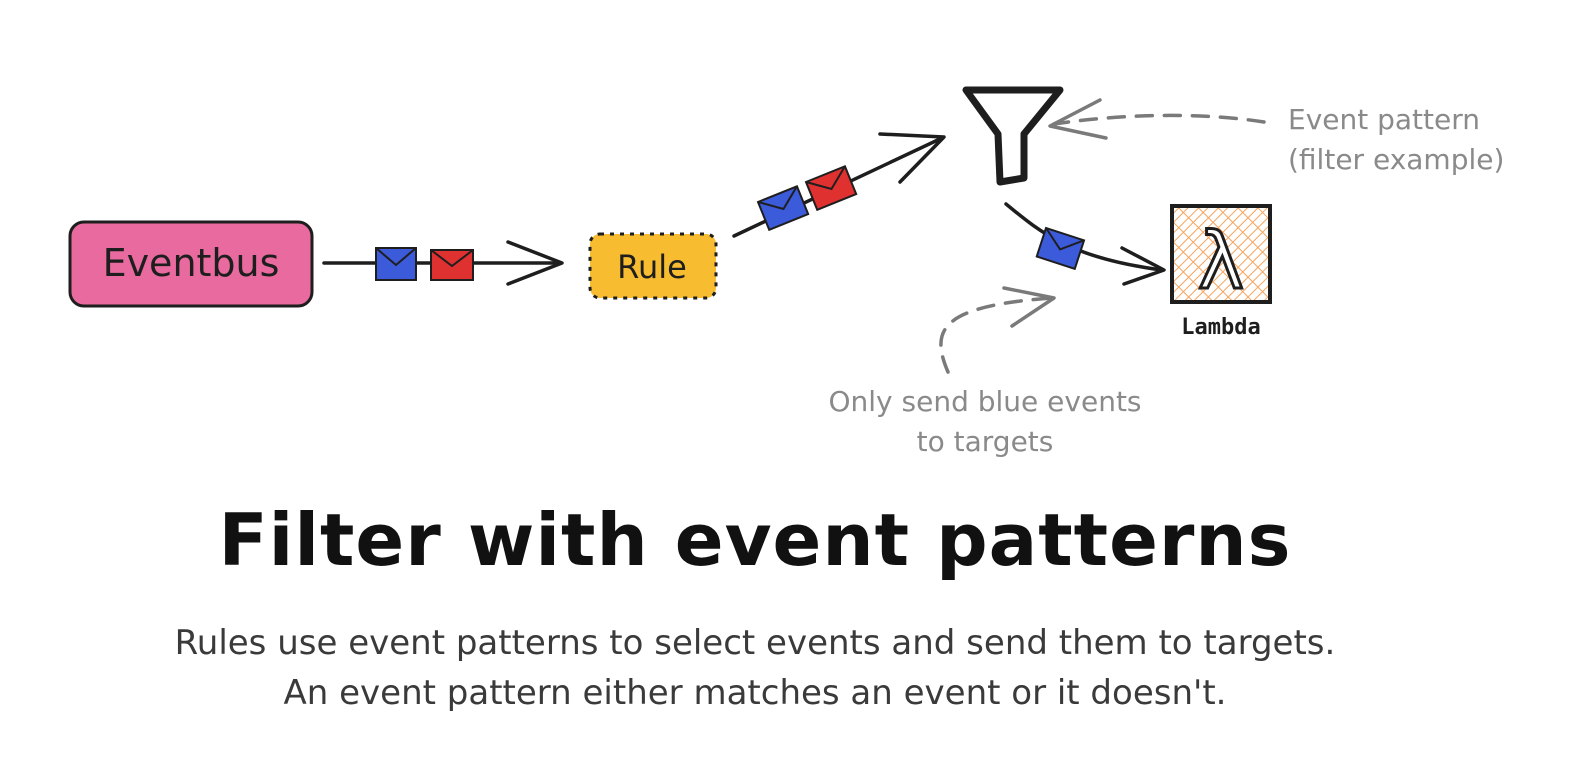 This screenshot has width=1570, height=780. What do you see at coordinates (1157, 119) in the screenshot?
I see `dashed-arrow-filter-note` at bounding box center [1157, 119].